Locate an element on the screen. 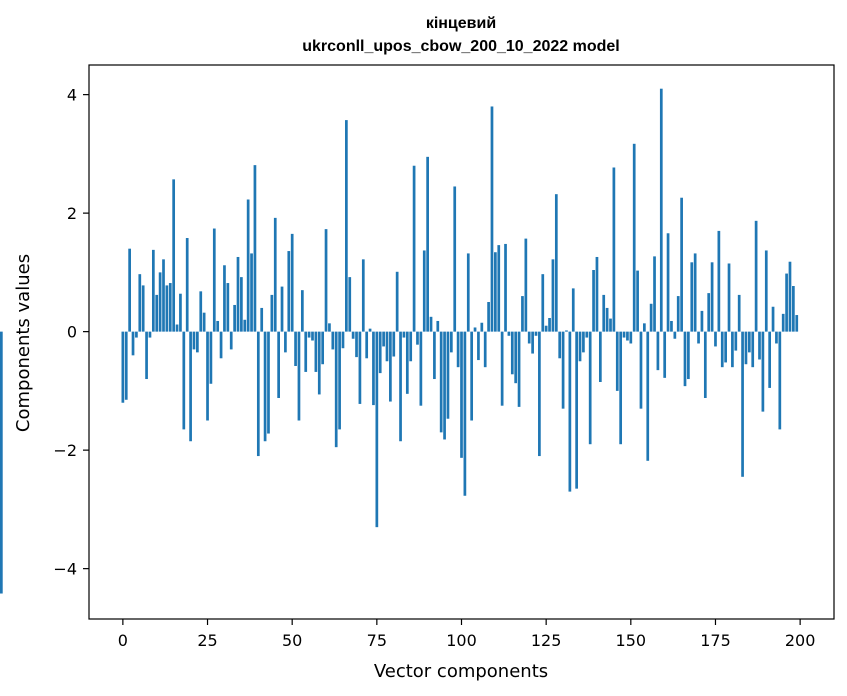  y-tick-label: 2 is located at coordinates (72, 213).